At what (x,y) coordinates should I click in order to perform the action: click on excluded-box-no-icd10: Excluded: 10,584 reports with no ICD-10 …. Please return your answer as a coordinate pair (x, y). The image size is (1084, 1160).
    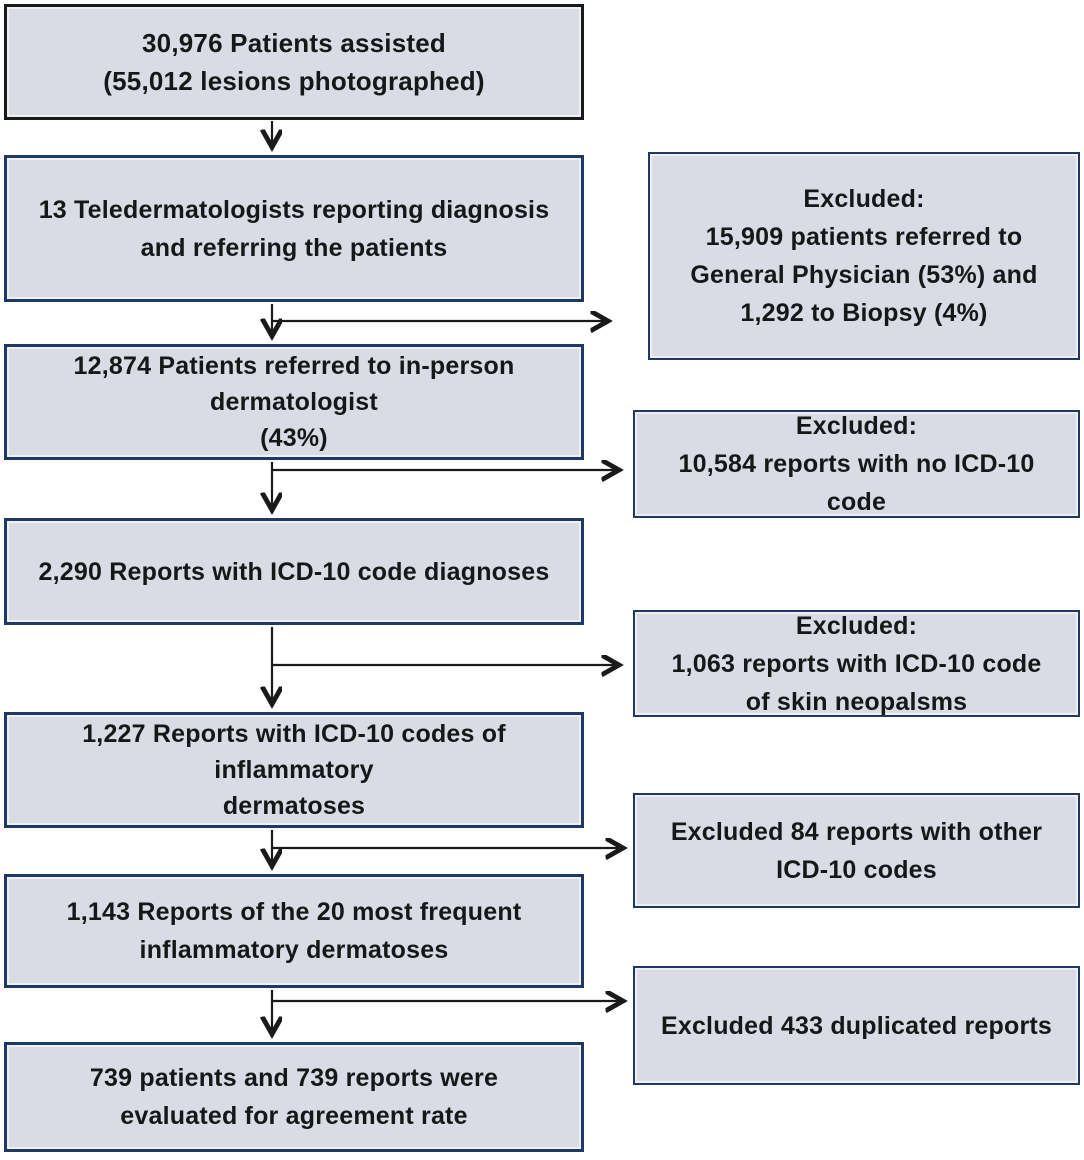
    Looking at the image, I should click on (856, 464).